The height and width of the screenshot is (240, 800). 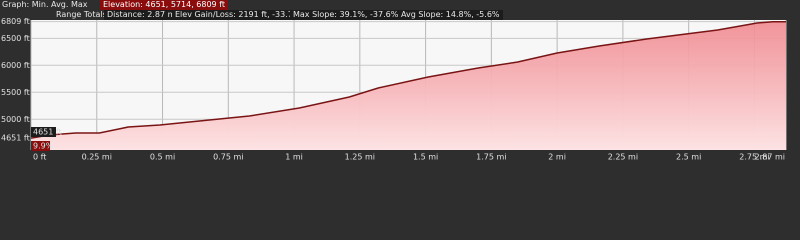 I want to click on y-tick-label: 5000 ft, so click(x=15, y=119).